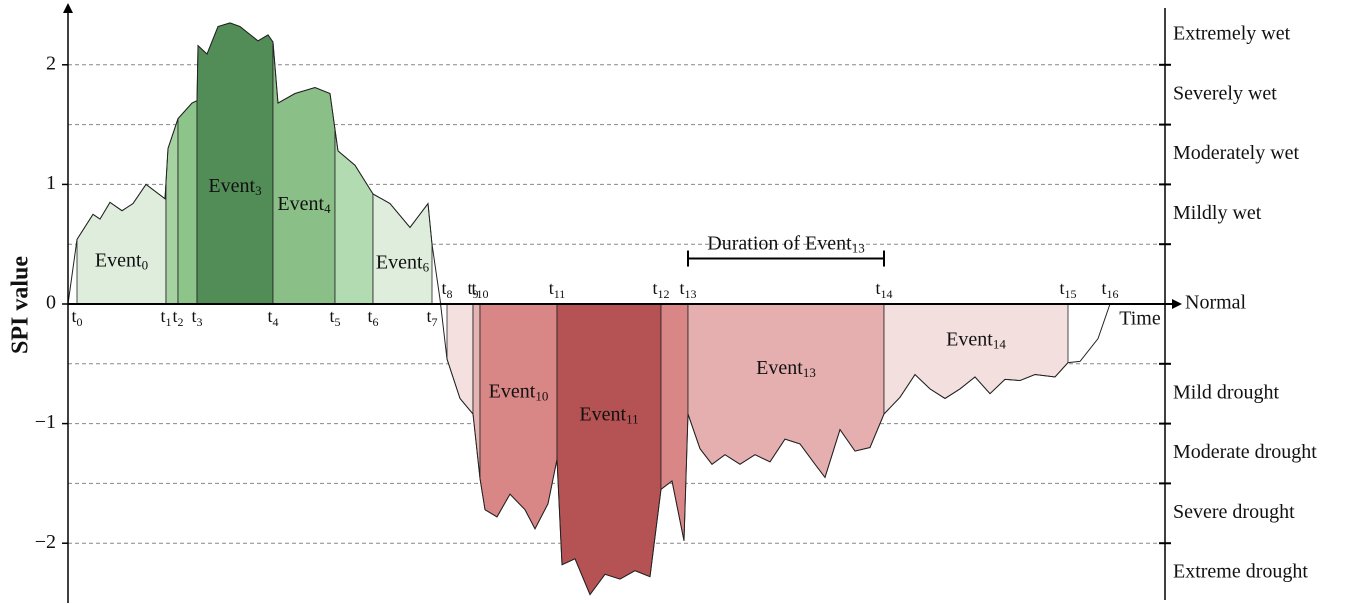  Describe the element at coordinates (1000, 343) in the screenshot. I see `event-label-sub: 14` at that location.